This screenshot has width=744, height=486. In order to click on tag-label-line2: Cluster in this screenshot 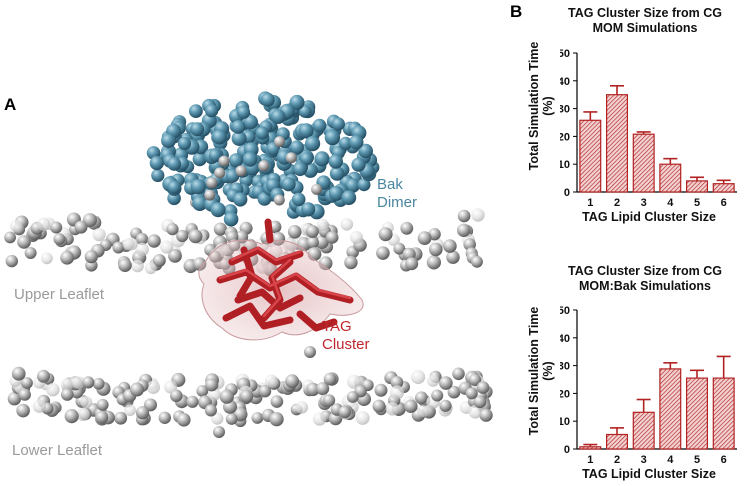, I will do `click(346, 344)`.